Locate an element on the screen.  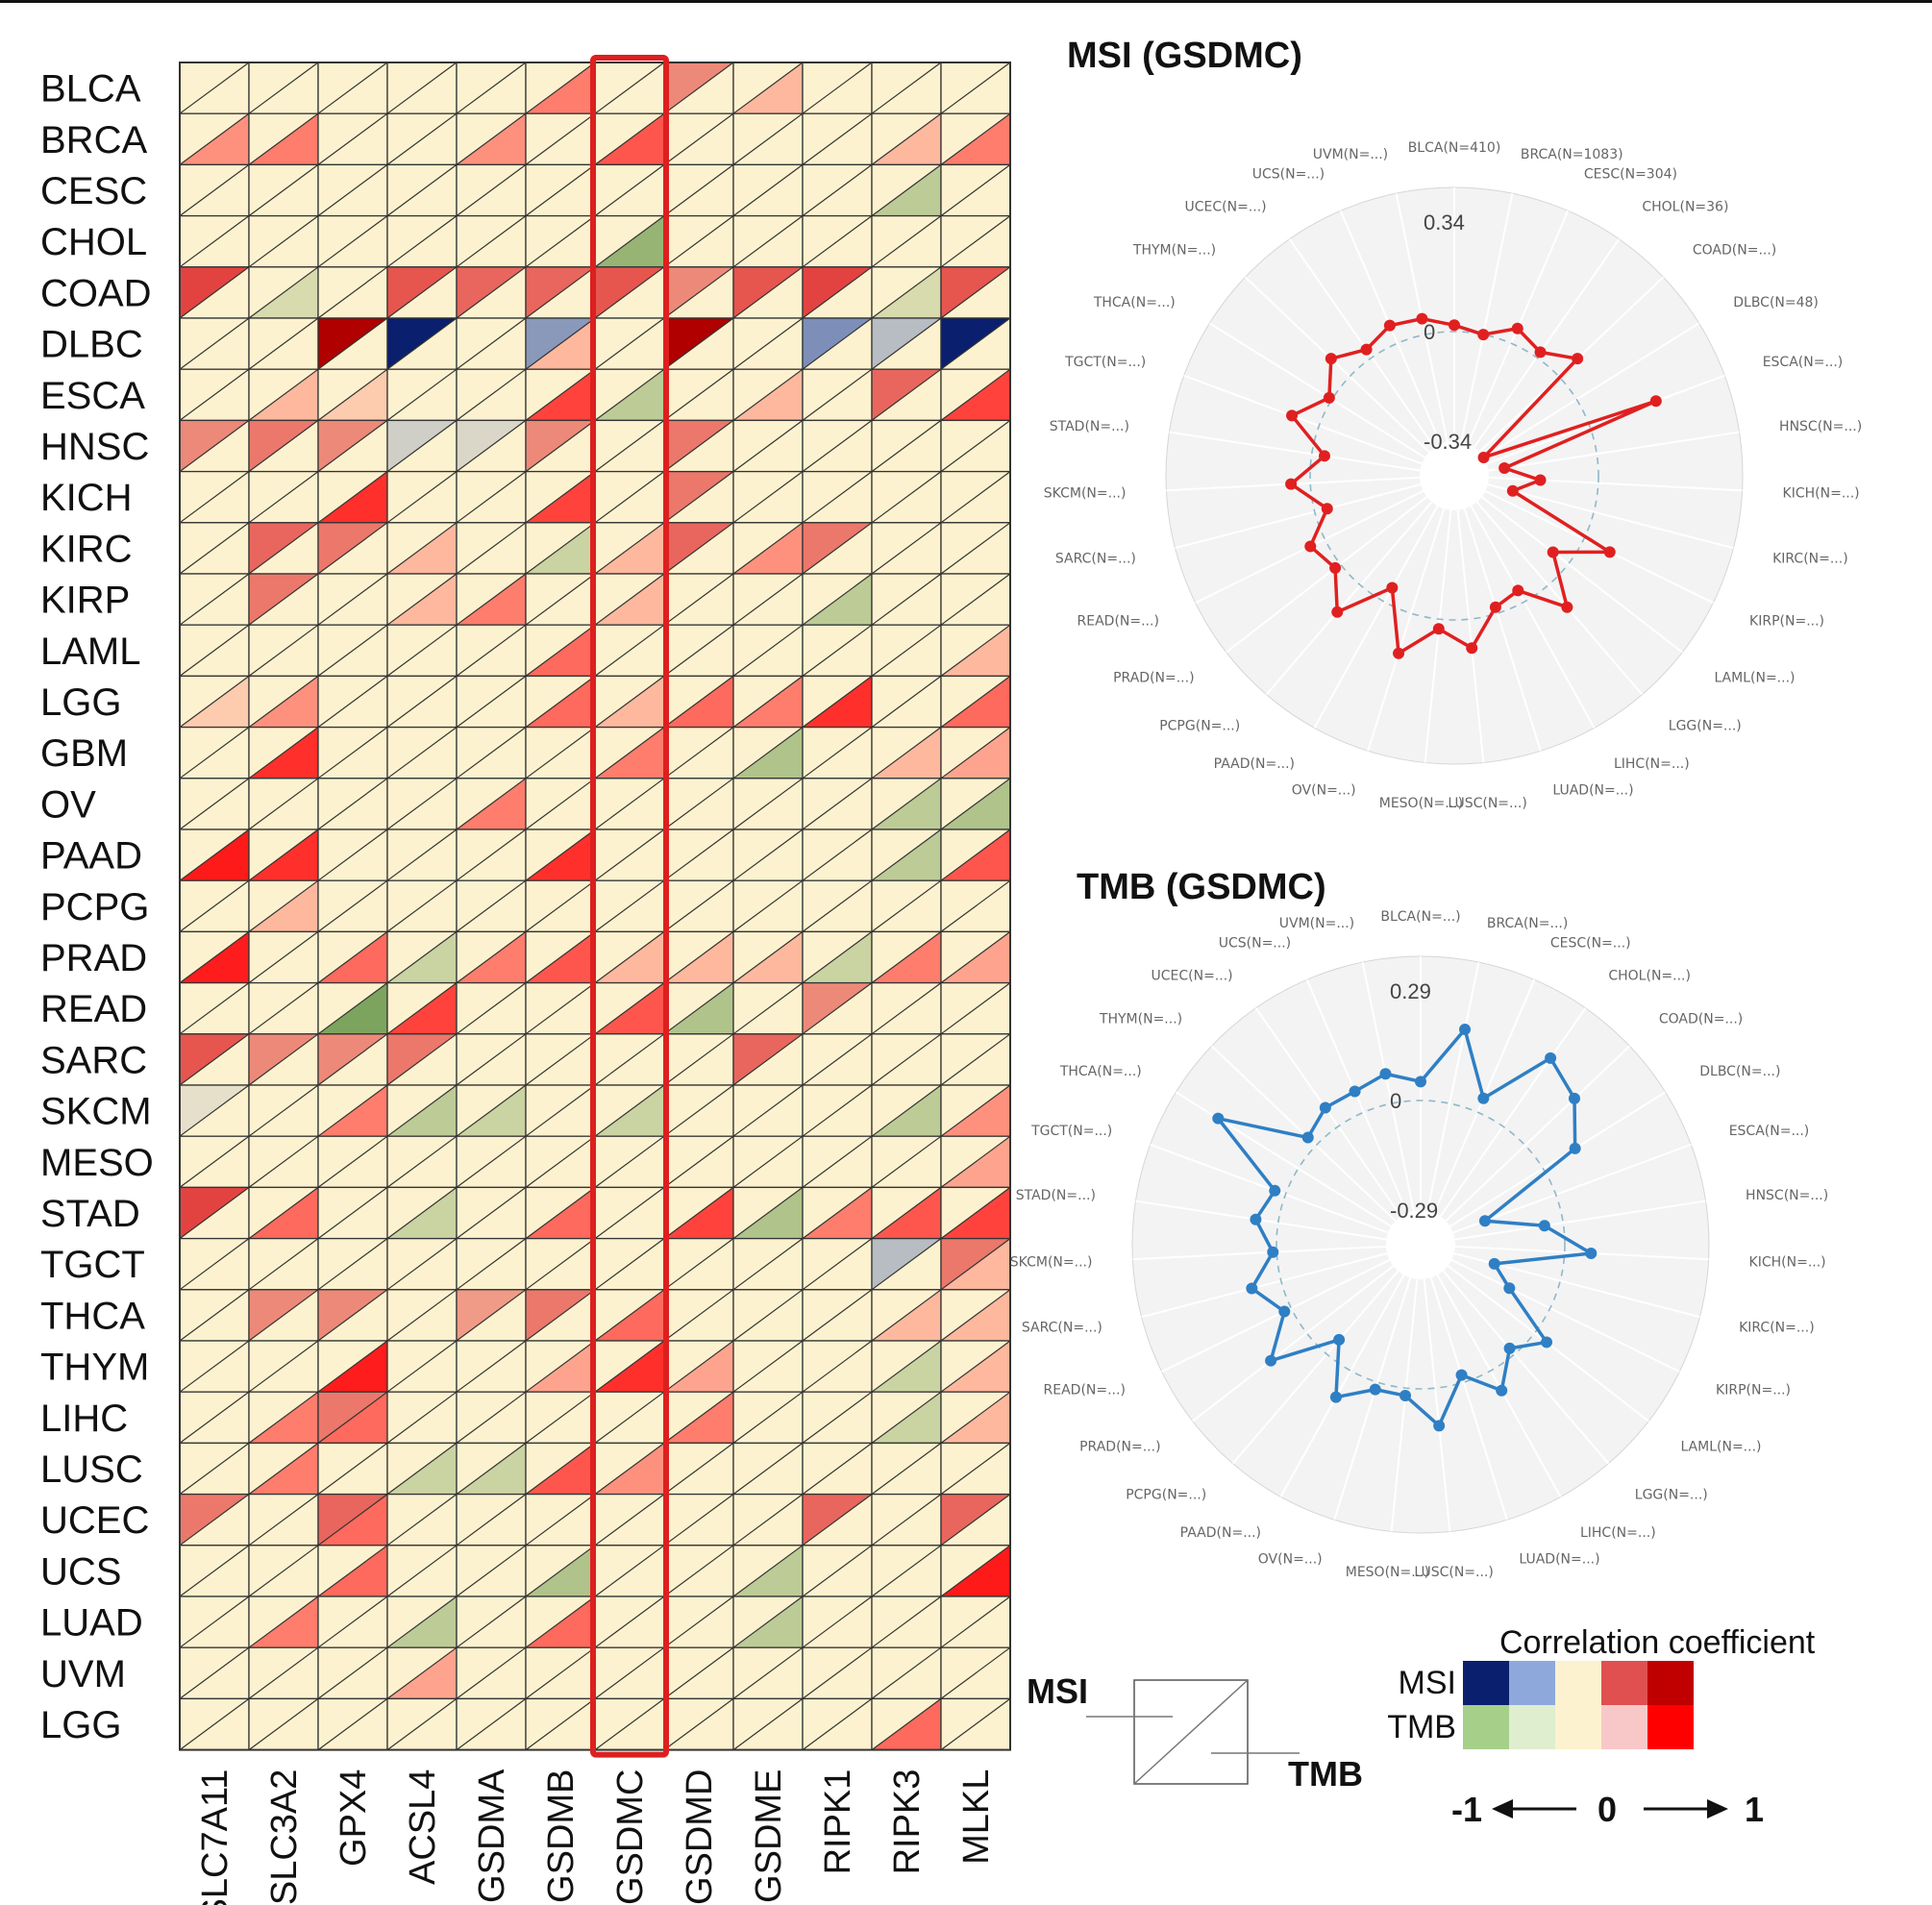
legend-swatch-tmb is located at coordinates (1532, 1727).